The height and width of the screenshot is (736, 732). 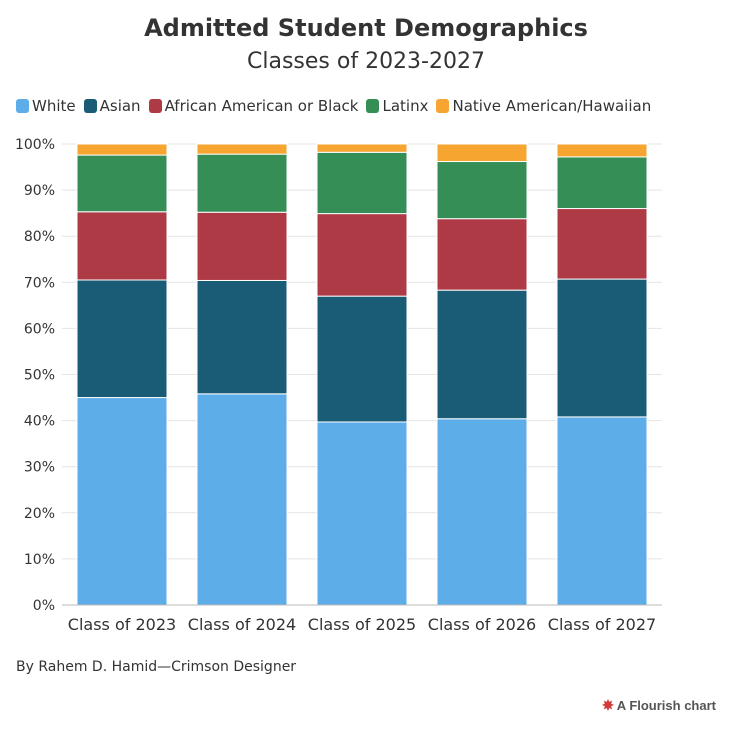 What do you see at coordinates (39, 191) in the screenshot?
I see `y-tick-label: 90%` at bounding box center [39, 191].